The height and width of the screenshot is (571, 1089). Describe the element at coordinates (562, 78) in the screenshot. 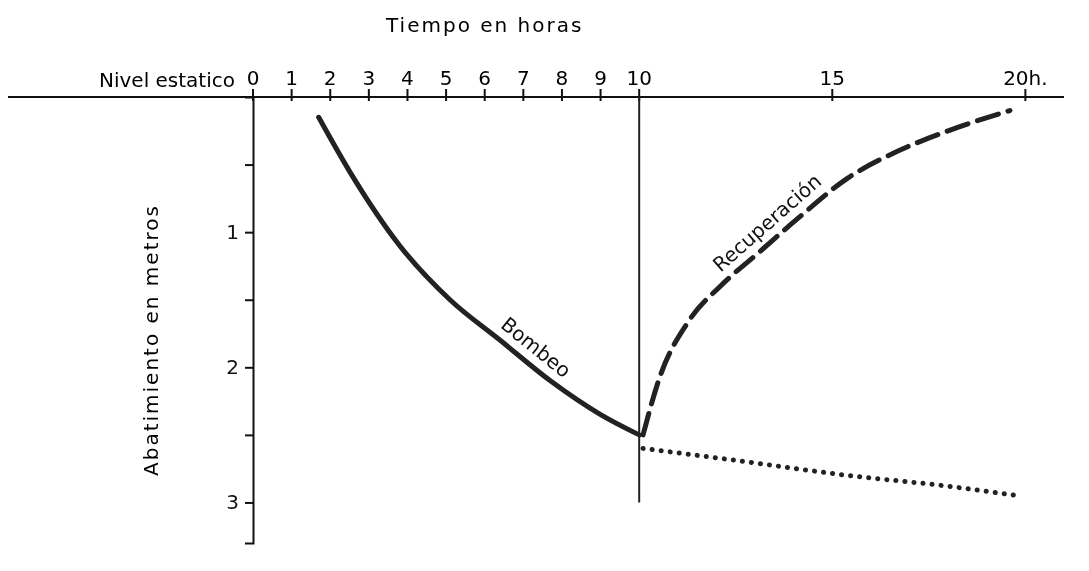

I see `x-tick-label: 8` at that location.